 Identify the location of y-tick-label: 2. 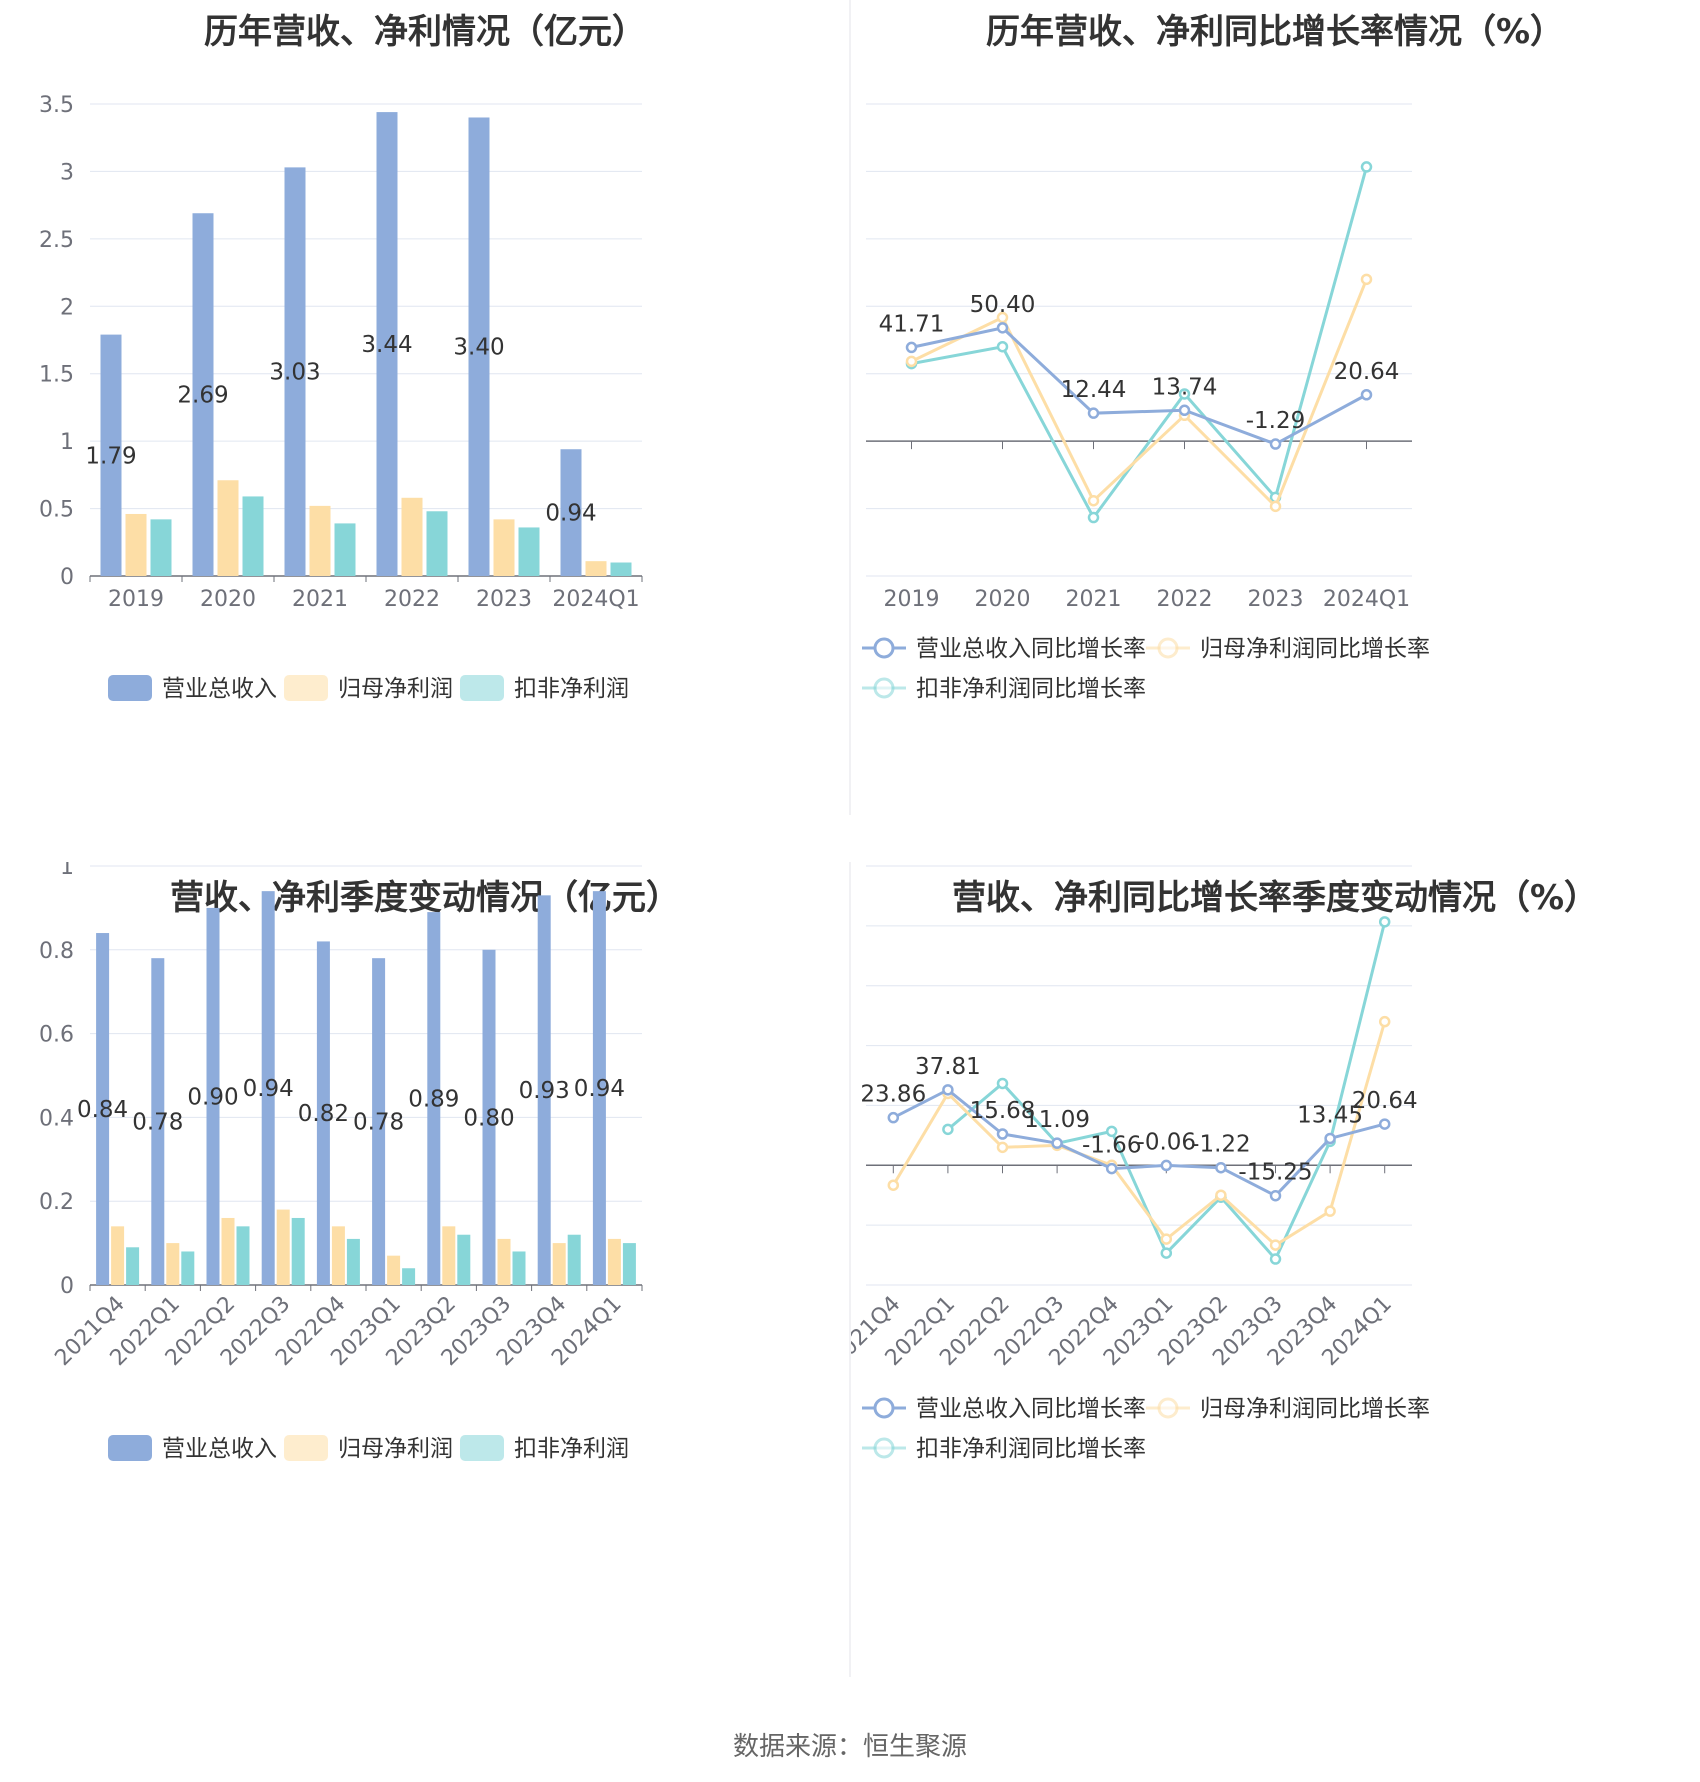
(67, 307).